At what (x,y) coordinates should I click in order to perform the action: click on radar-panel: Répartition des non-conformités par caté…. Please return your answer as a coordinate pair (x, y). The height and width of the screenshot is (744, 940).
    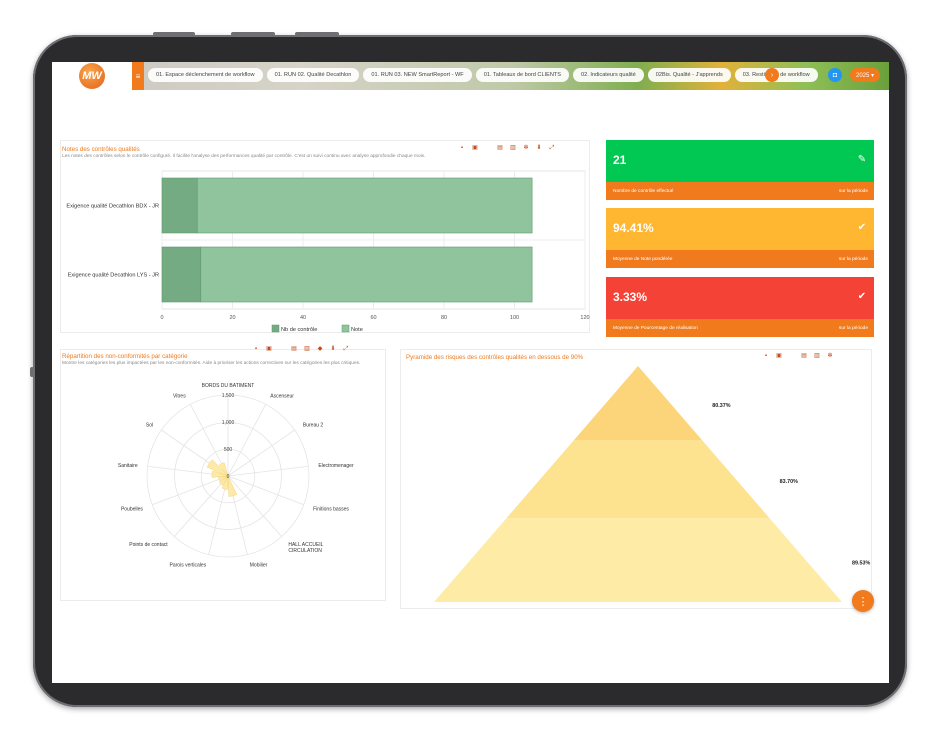
    Looking at the image, I should click on (223, 473).